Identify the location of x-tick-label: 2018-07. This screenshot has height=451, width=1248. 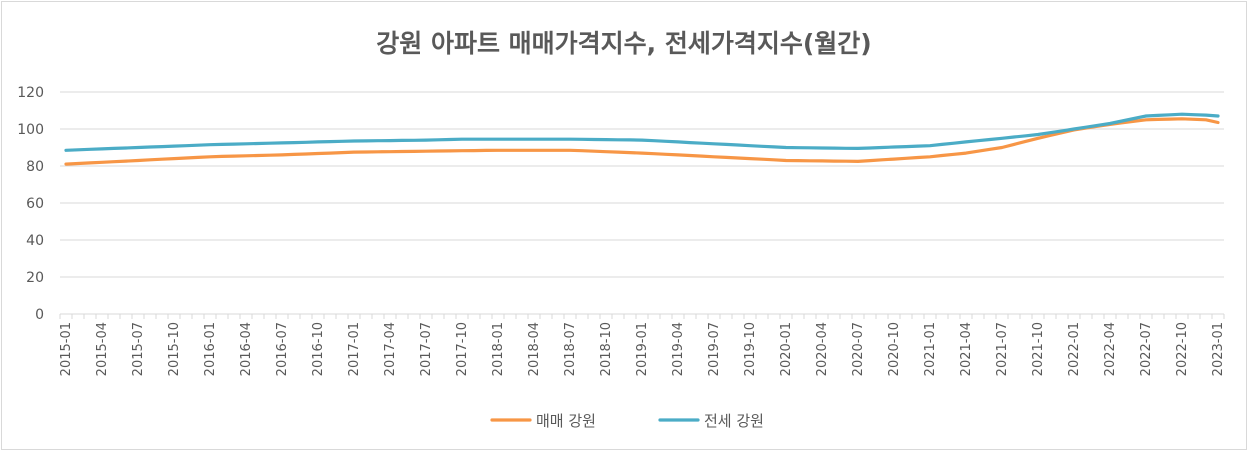
(570, 349).